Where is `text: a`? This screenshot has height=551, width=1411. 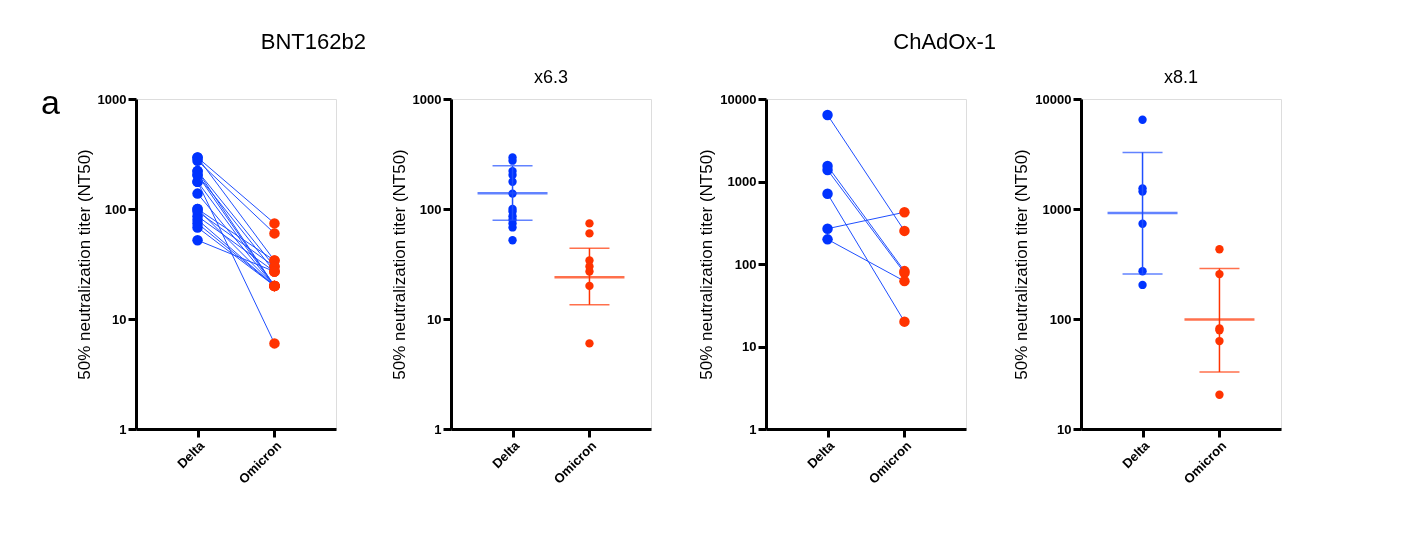
text: a is located at coordinates (50, 102).